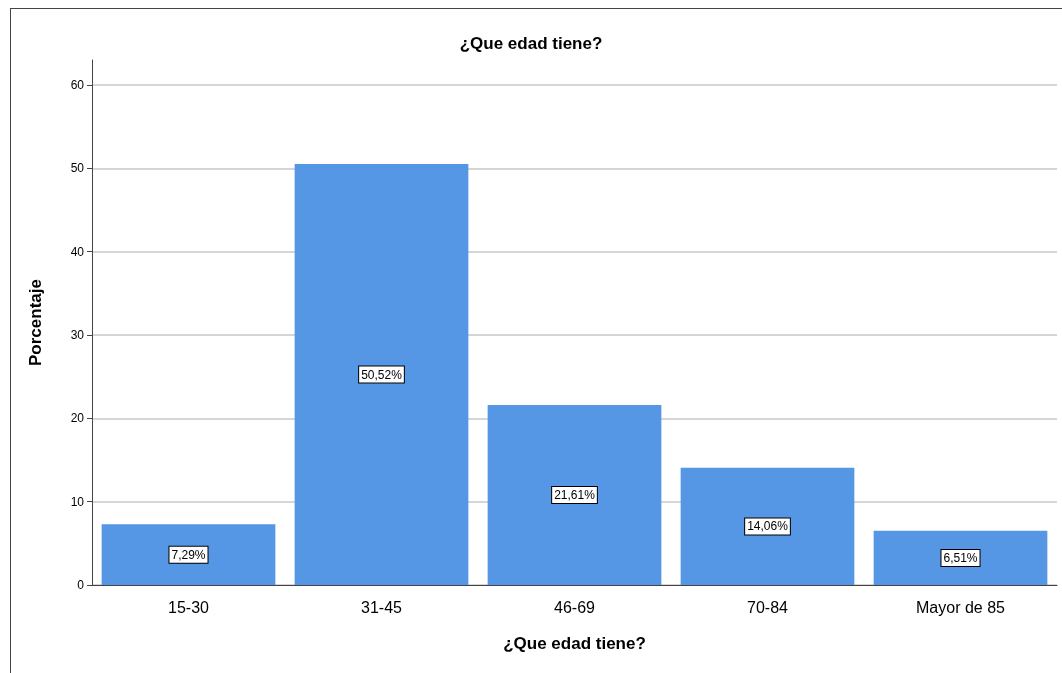 The image size is (1062, 673). I want to click on data-label: 7,29%, so click(188, 554).